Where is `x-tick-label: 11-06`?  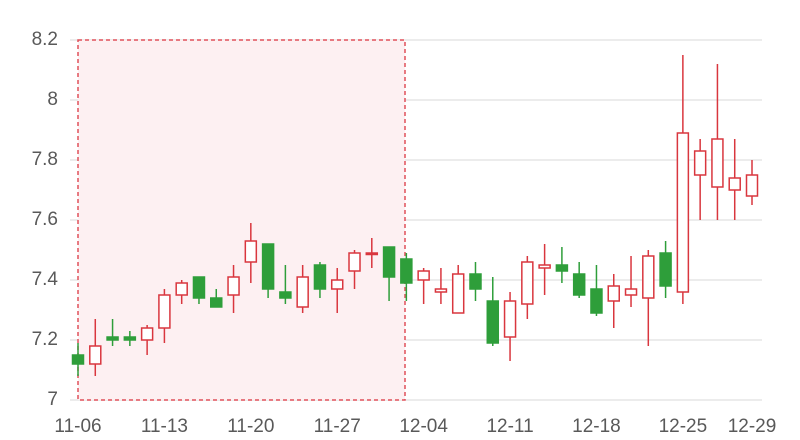 x-tick-label: 11-06 is located at coordinates (77, 426).